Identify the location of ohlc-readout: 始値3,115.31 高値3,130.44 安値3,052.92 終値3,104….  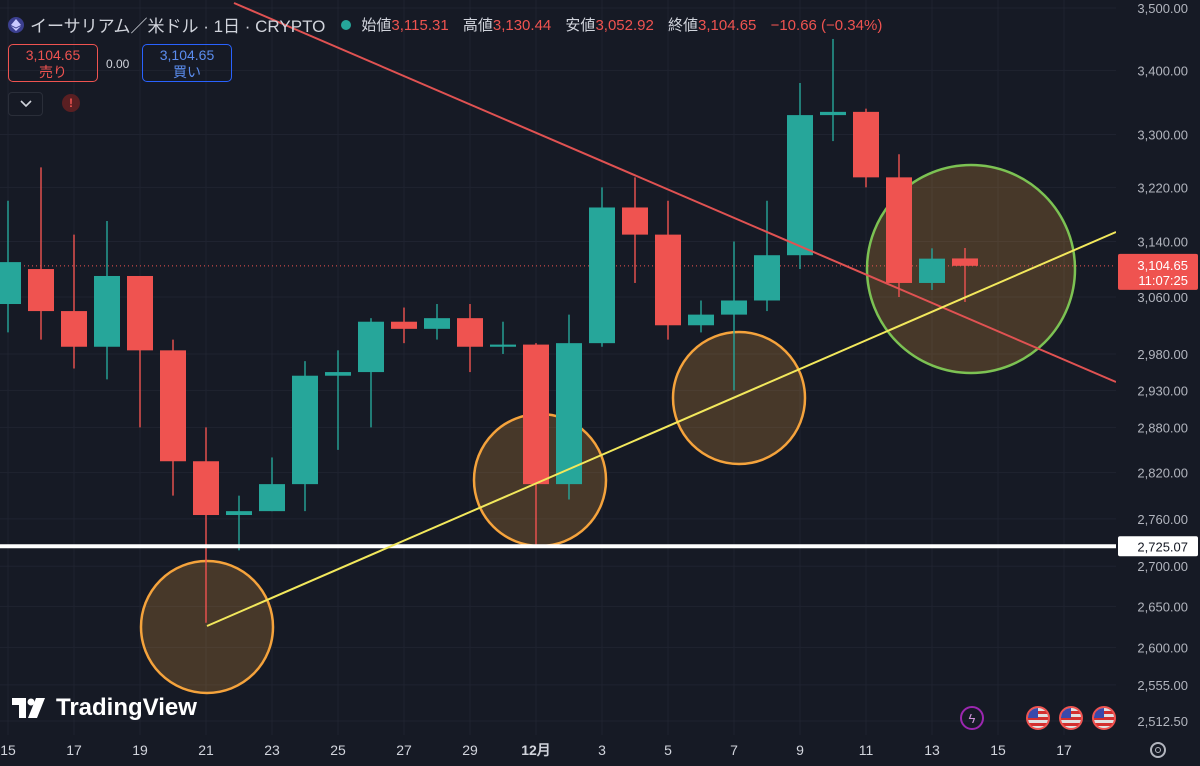
(622, 25).